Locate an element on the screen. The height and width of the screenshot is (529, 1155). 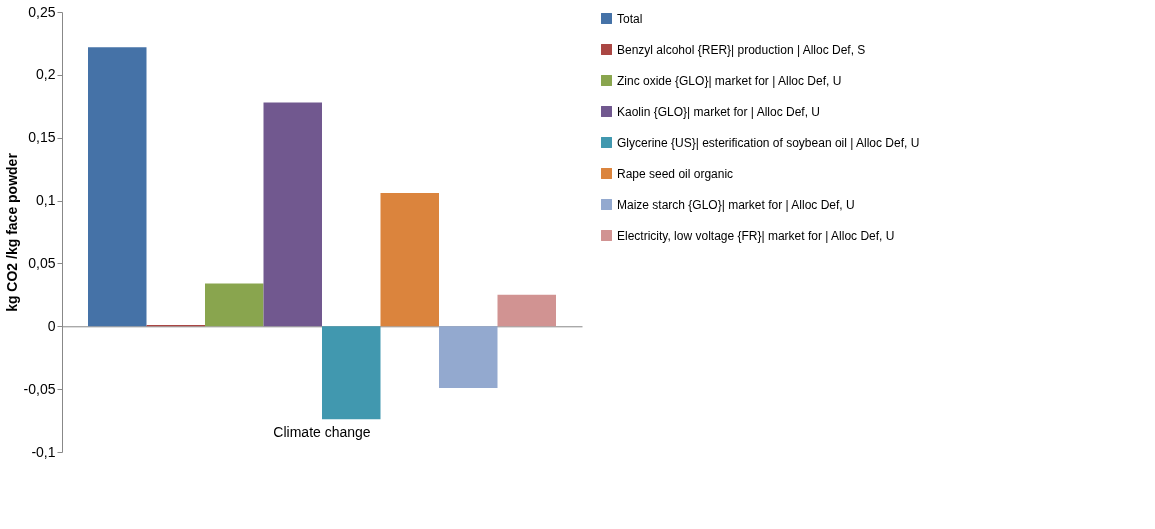
y-tick-label: -0,05 is located at coordinates (39, 388).